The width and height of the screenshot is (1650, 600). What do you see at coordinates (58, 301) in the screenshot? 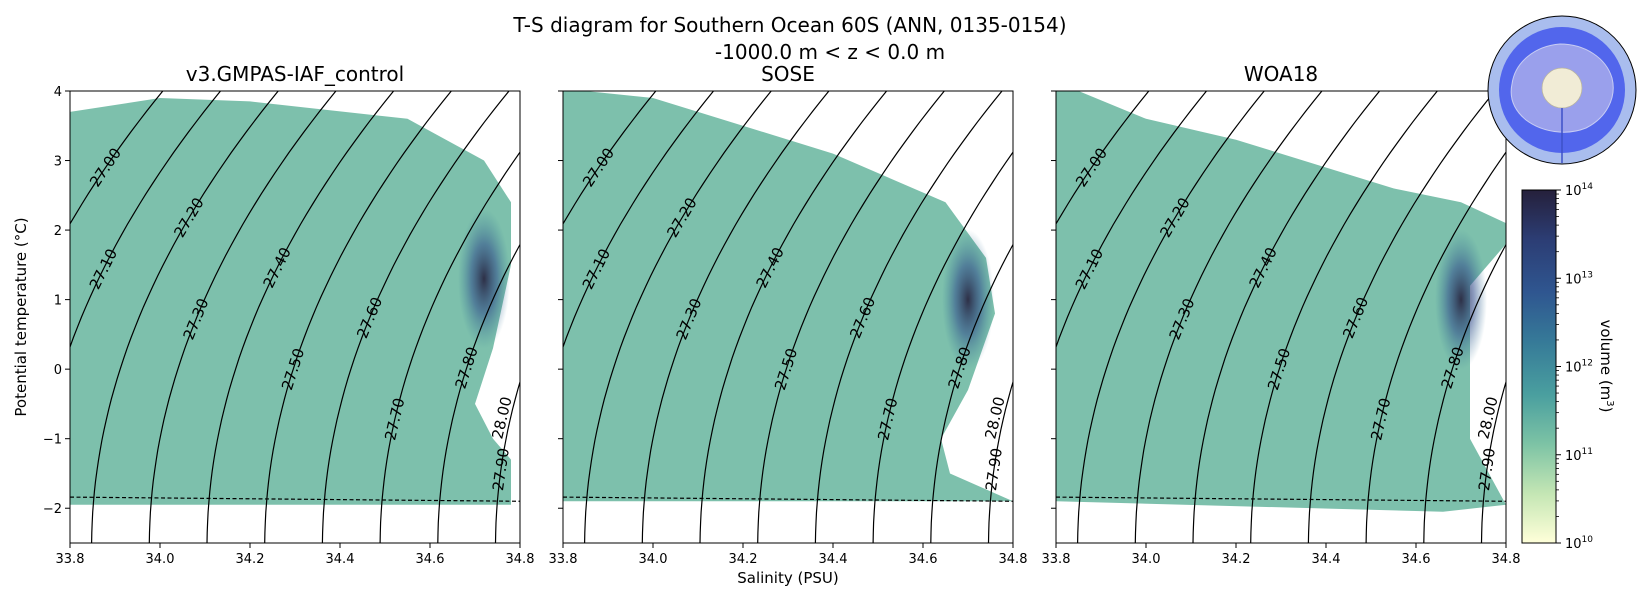
I see `y-tick-label: 1` at bounding box center [58, 301].